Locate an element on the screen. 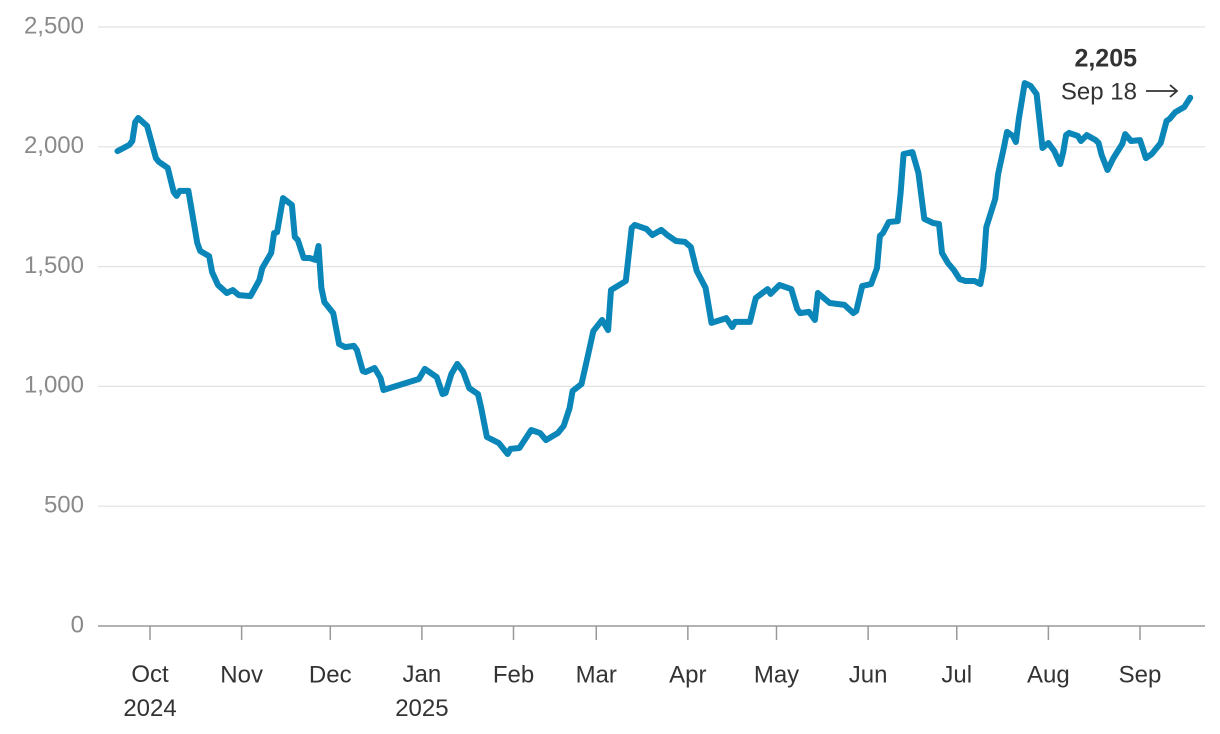 Image resolution: width=1220 pixels, height=734 pixels. y-tick-label: 1,500 is located at coordinates (54, 265).